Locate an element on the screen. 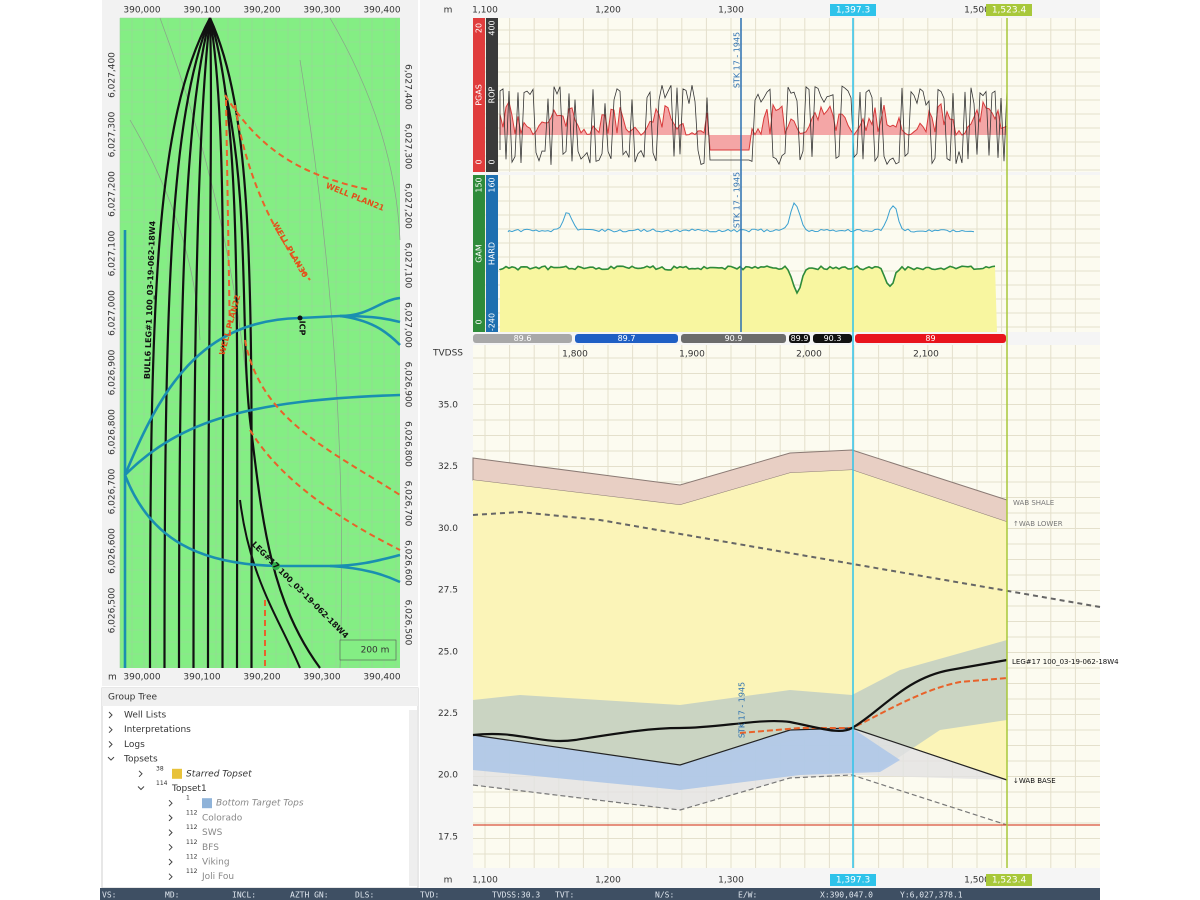 The image size is (1200, 900). map-x-label: 390,400 is located at coordinates (381, 11).